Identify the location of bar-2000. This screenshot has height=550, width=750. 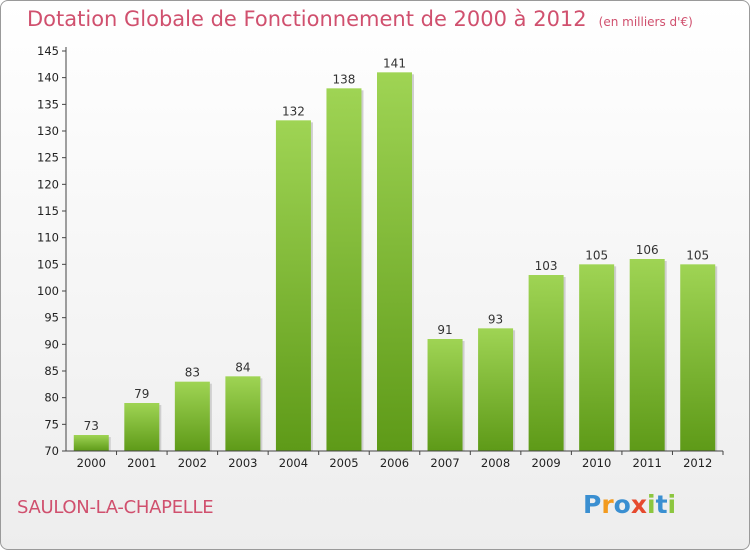
(91, 443).